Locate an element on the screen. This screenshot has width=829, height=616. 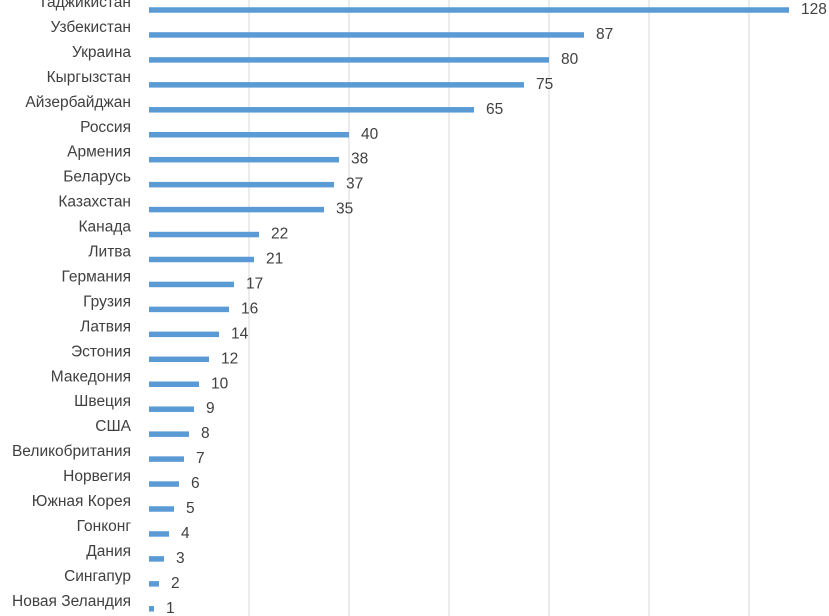
value-label: 87 is located at coordinates (604, 34).